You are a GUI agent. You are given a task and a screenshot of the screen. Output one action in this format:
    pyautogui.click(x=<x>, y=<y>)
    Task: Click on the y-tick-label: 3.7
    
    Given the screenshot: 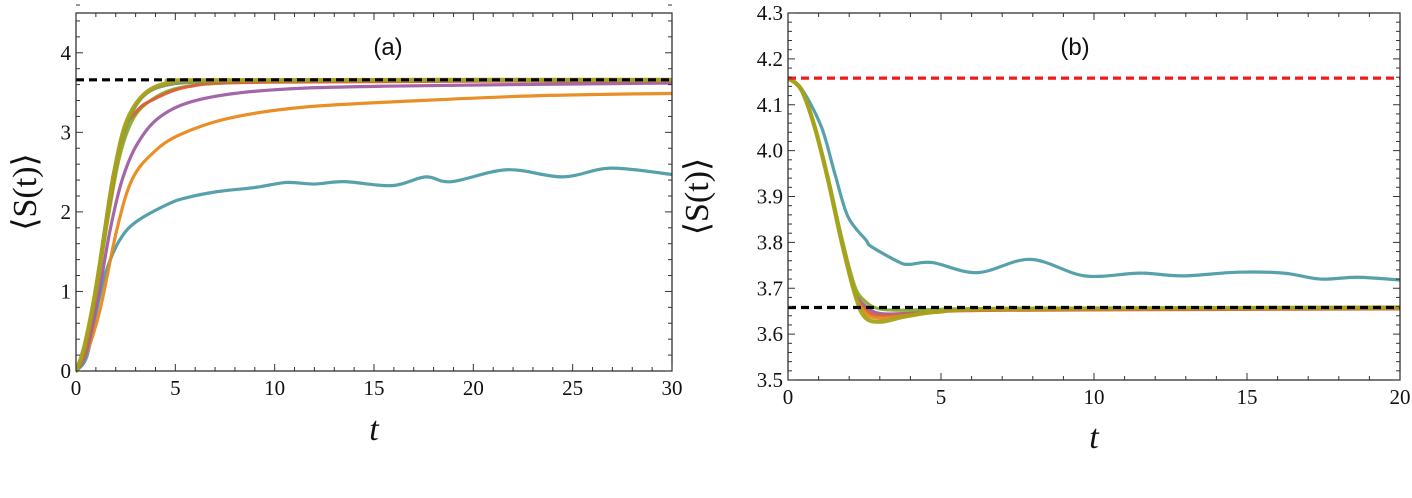 What is the action you would take?
    pyautogui.click(x=770, y=288)
    